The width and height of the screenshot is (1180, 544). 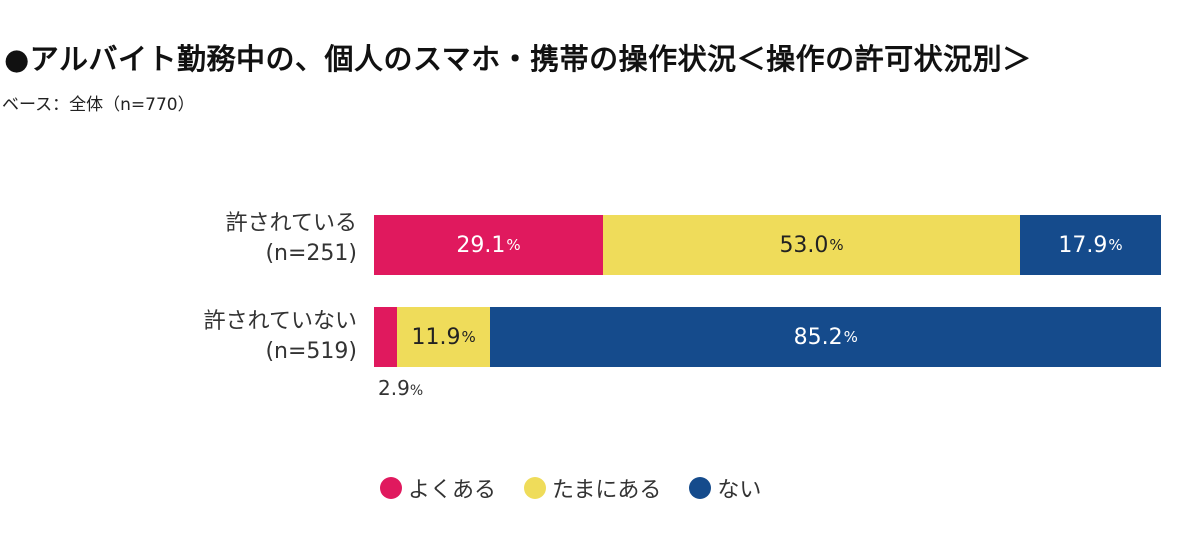 I want to click on data-label-value: 53.0, so click(x=804, y=245).